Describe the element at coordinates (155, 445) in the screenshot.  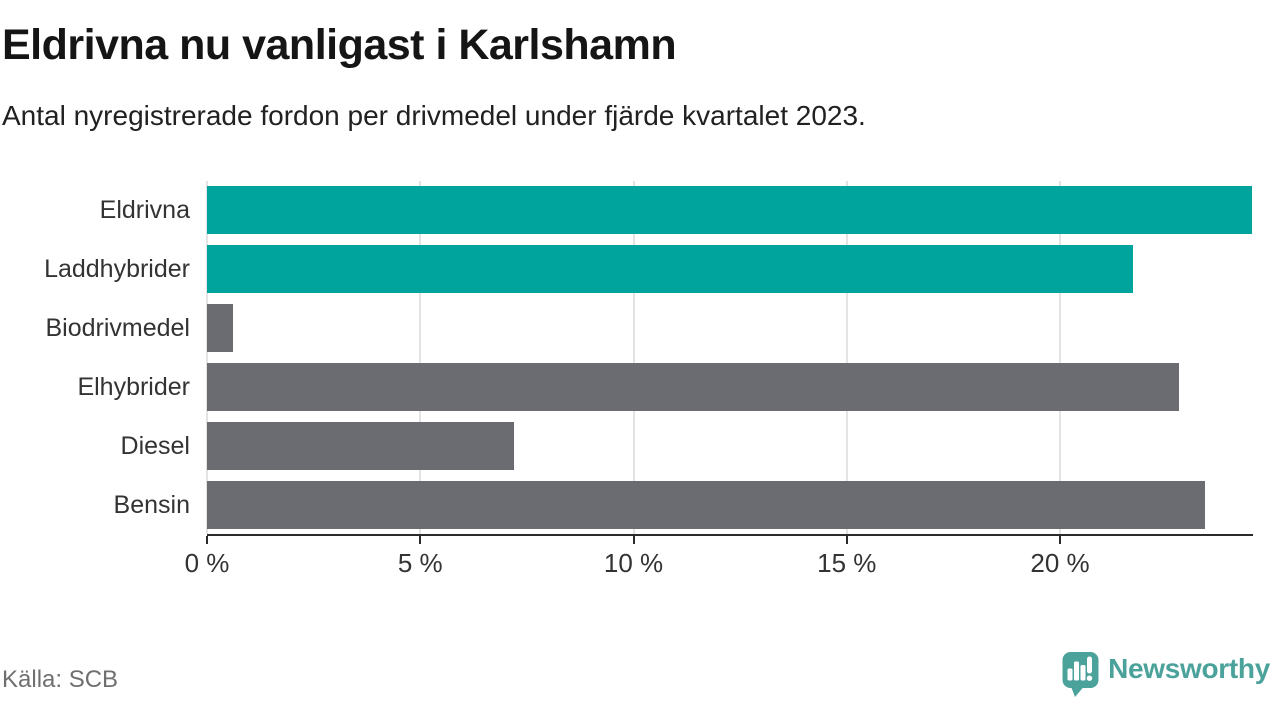
I see `category-label: Diesel` at that location.